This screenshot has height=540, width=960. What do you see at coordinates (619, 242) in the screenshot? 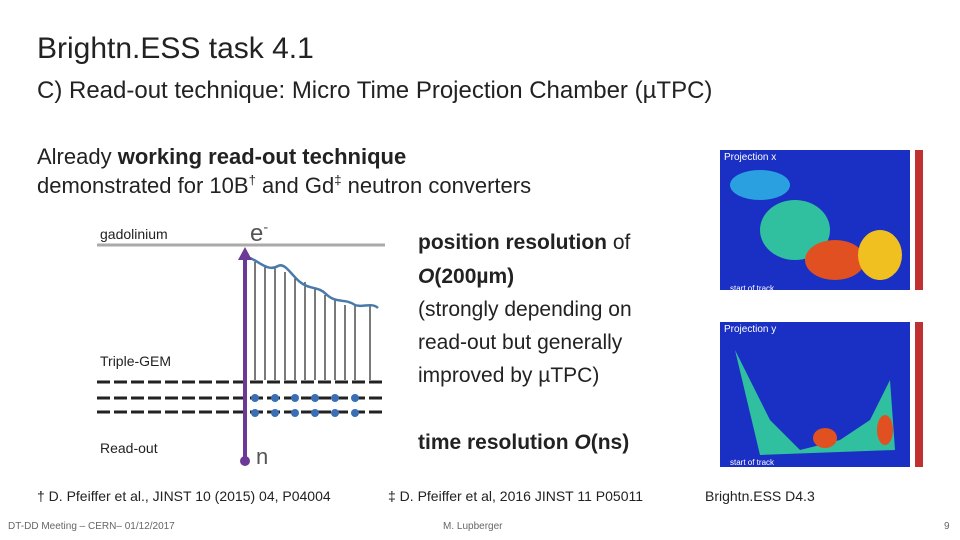
I see `text: of` at bounding box center [619, 242].